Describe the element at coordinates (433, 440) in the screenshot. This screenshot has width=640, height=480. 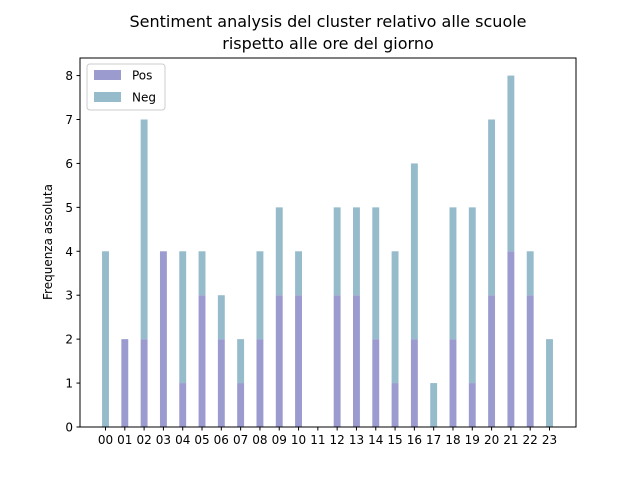
I see `x-tick-label: 17` at that location.